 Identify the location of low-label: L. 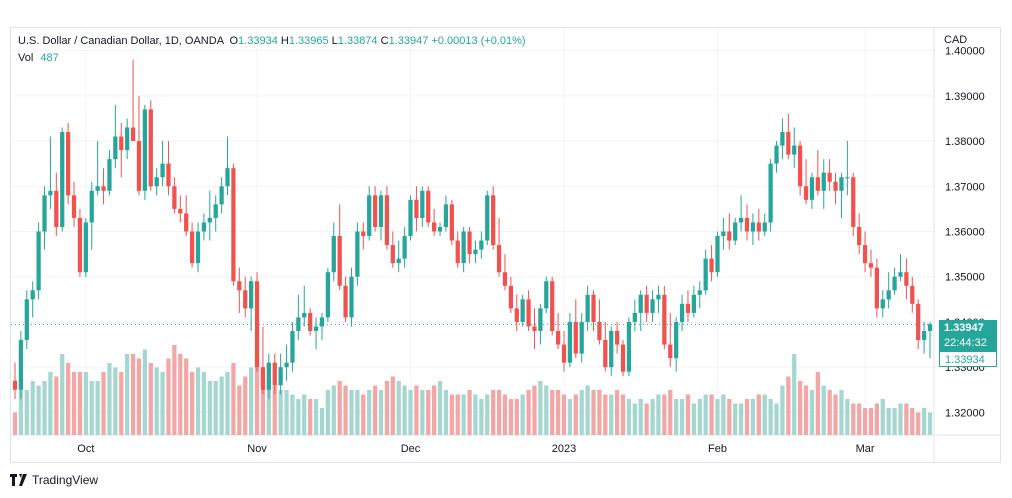
(334, 41).